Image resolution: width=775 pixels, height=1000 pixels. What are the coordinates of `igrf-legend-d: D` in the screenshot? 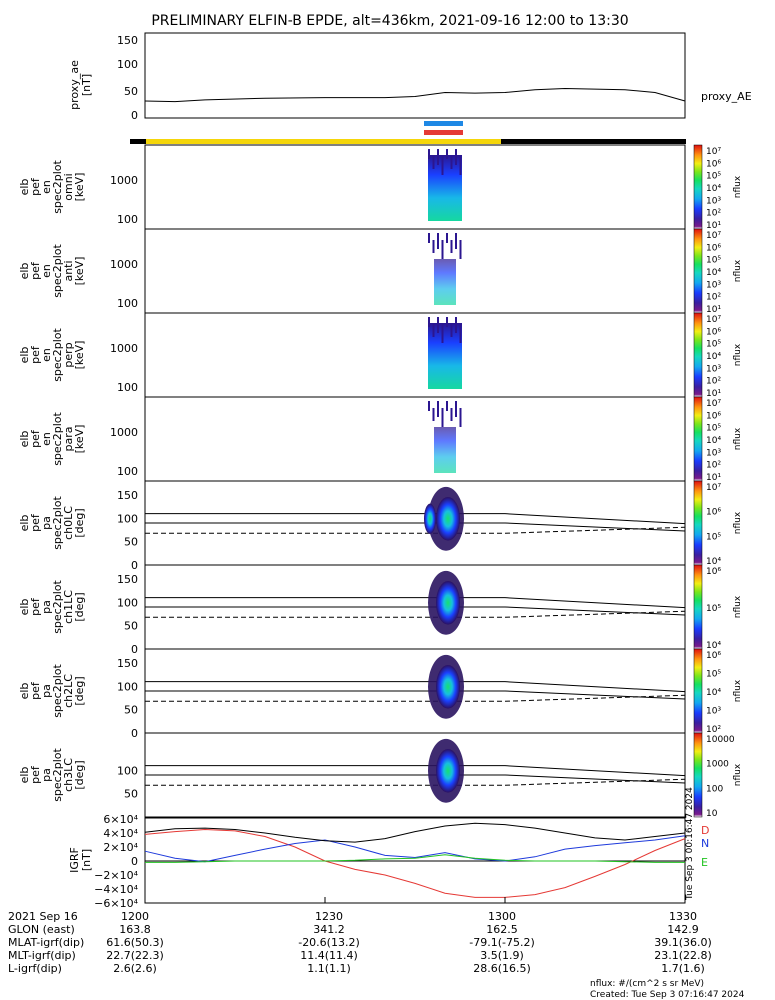 It's located at (705, 830).